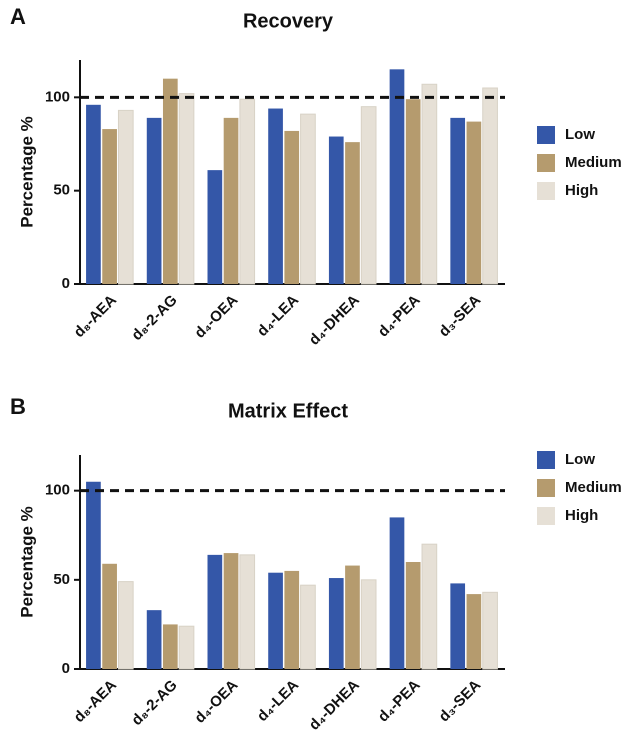  Describe the element at coordinates (288, 411) in the screenshot. I see `chart-title: Matrix Effect` at that location.